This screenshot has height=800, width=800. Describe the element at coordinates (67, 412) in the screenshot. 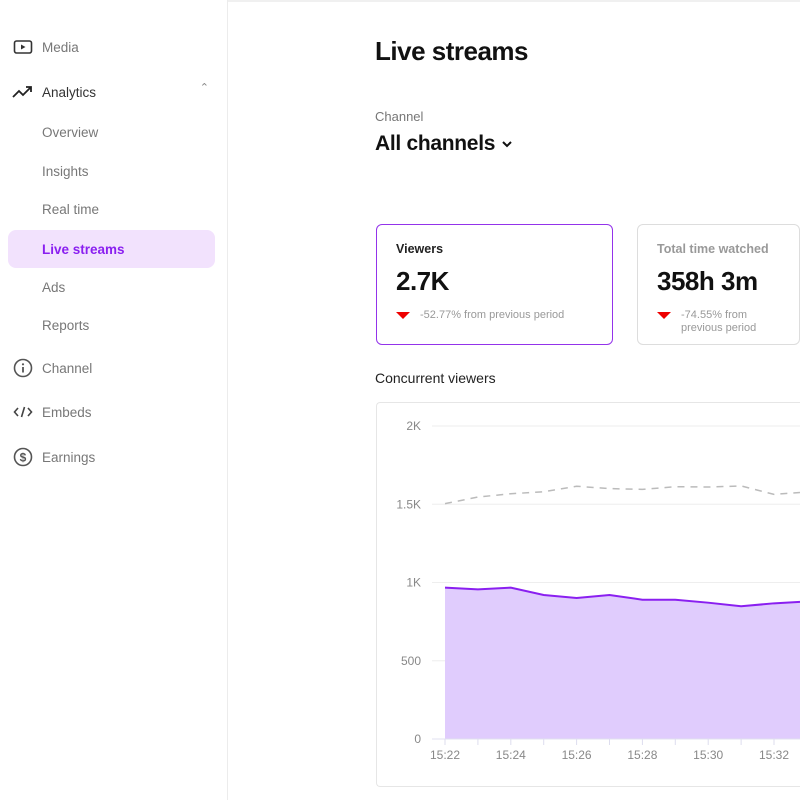

I see `sidebar-item-label: Embeds` at that location.